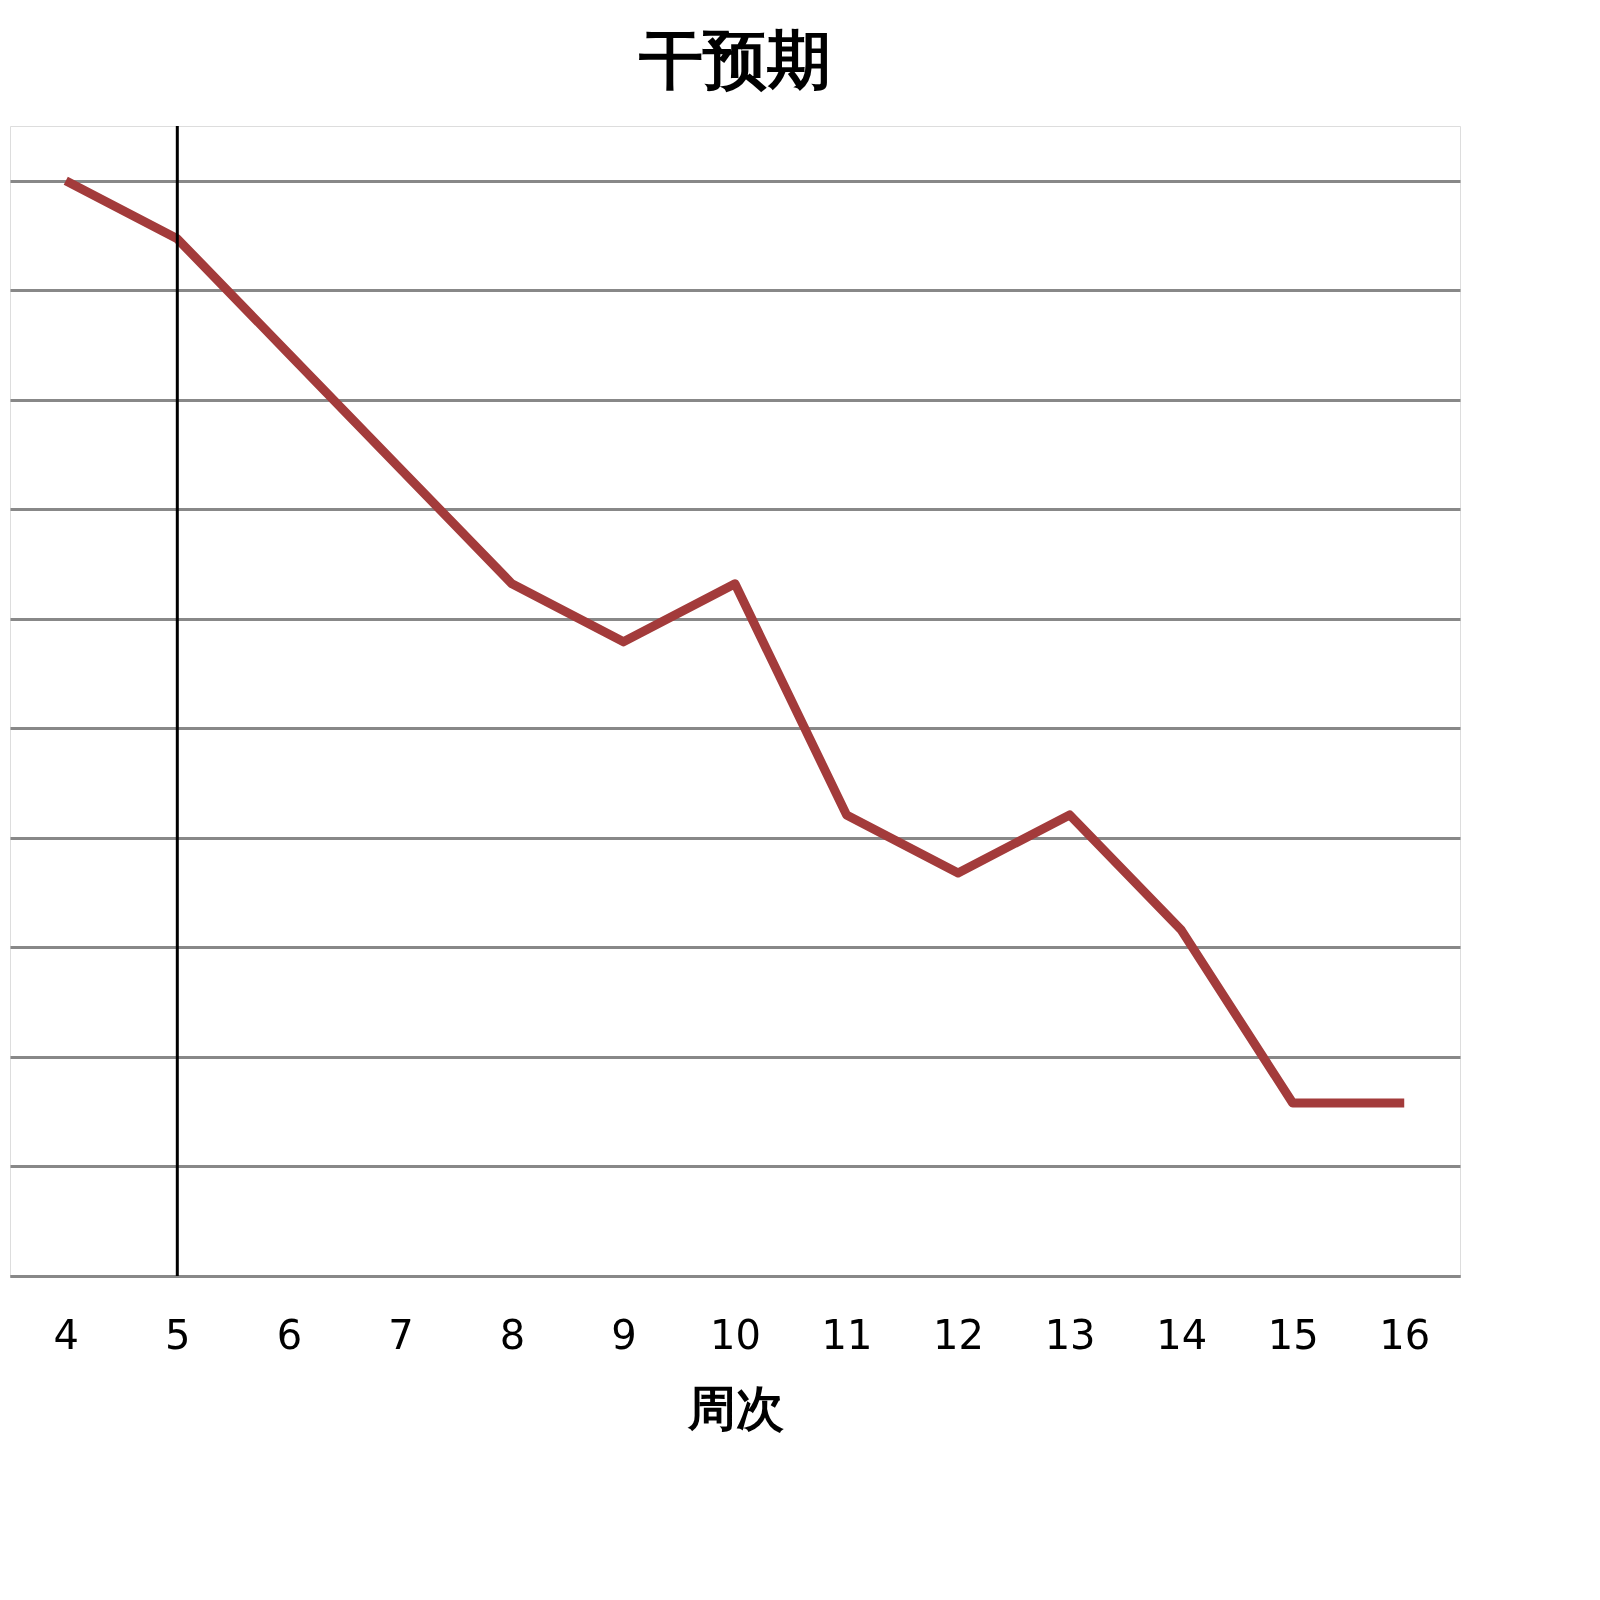 The height and width of the screenshot is (1600, 1600). Describe the element at coordinates (66, 1334) in the screenshot. I see `x-tick-label: 4` at that location.